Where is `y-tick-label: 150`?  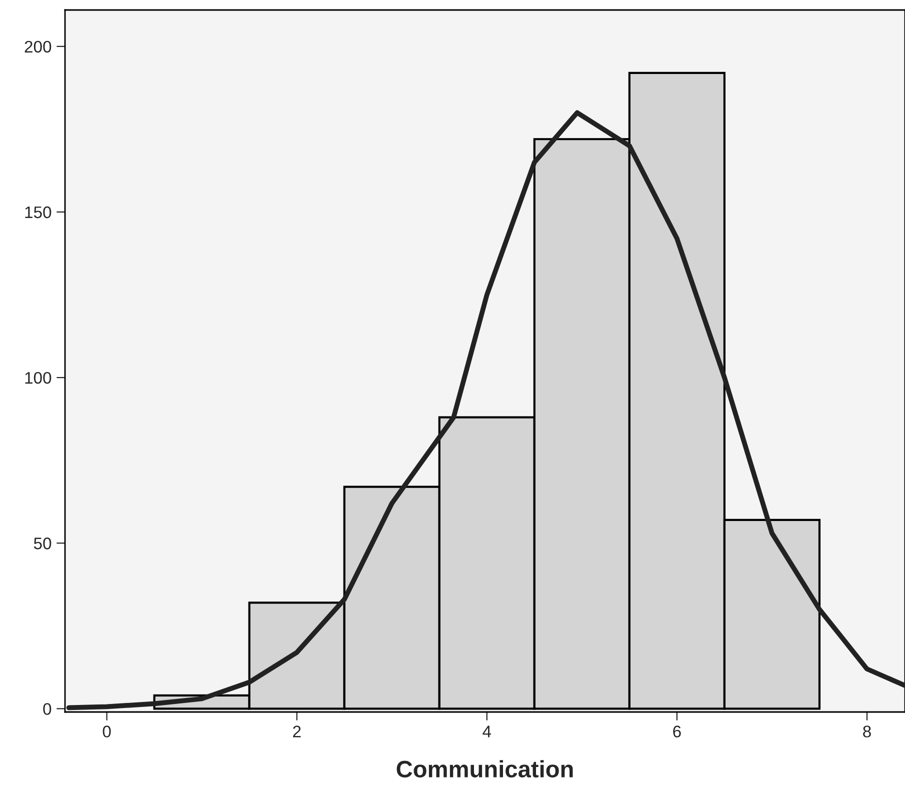
y-tick-label: 150 is located at coordinates (38, 212).